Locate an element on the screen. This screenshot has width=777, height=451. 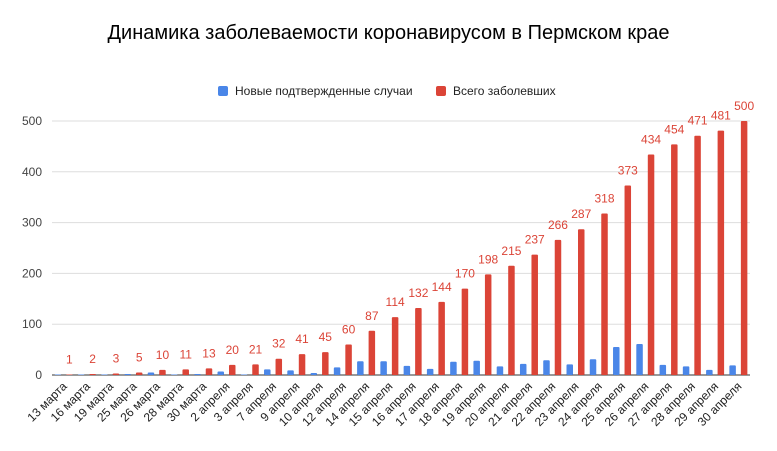
data-label-total-cases: 41 is located at coordinates (302, 339).